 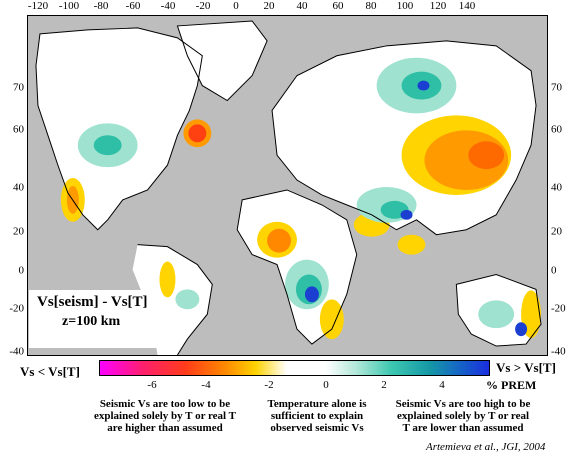 What do you see at coordinates (50, 371) in the screenshot?
I see `colorbar-left-label: Vs < Vs[T]` at bounding box center [50, 371].